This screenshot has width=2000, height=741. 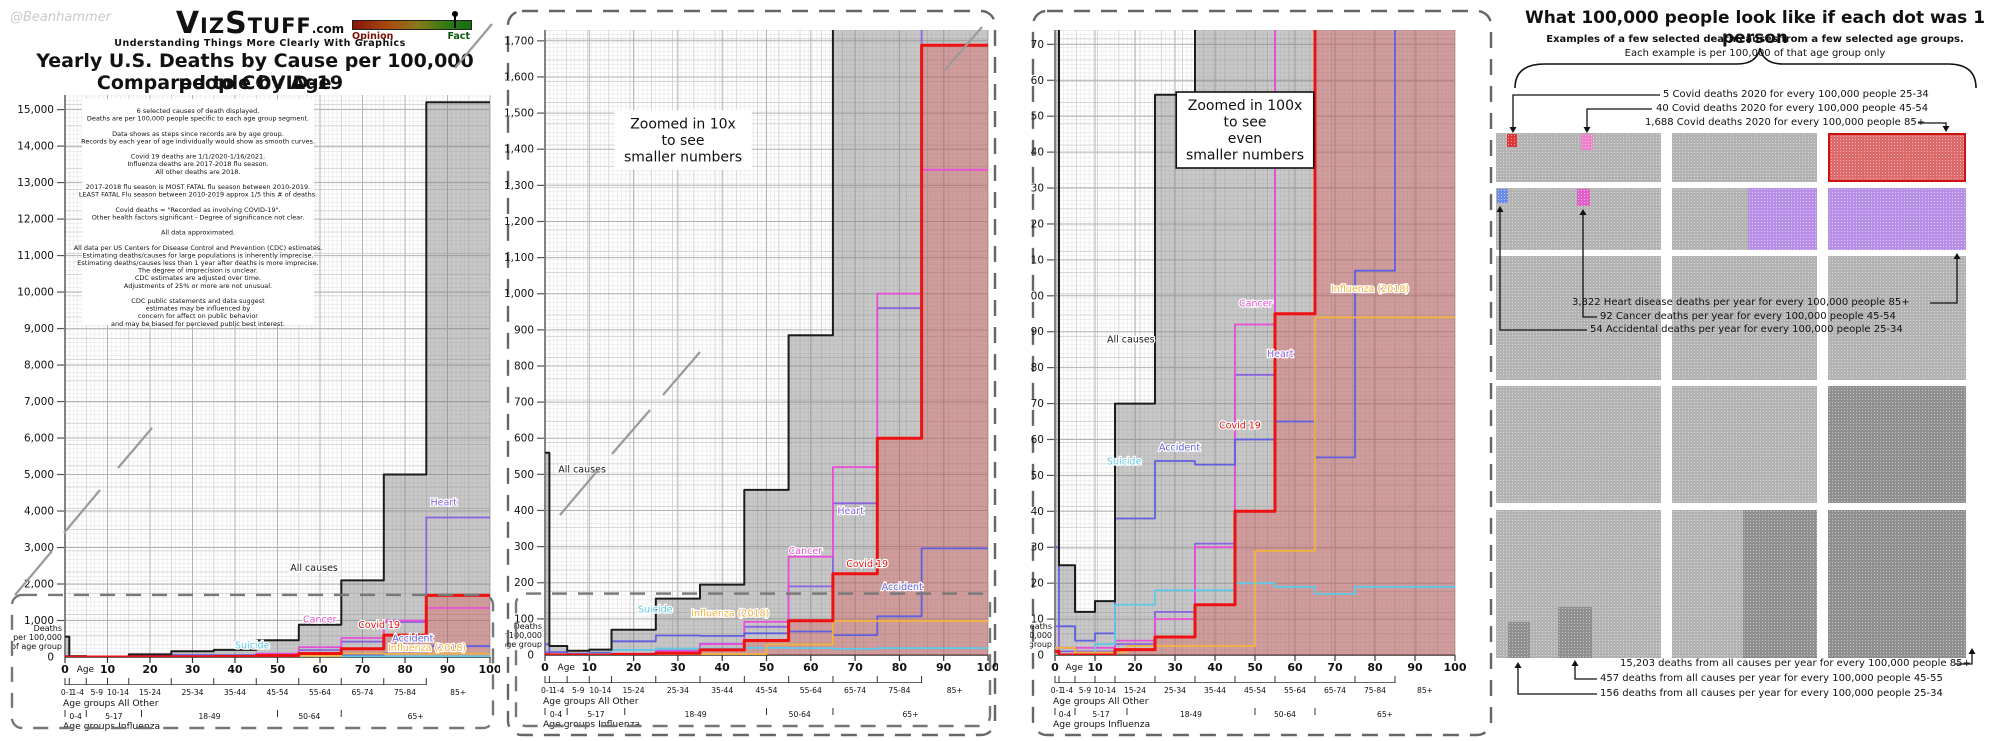 I want to click on series-line-all_causes, so click(x=689, y=341).